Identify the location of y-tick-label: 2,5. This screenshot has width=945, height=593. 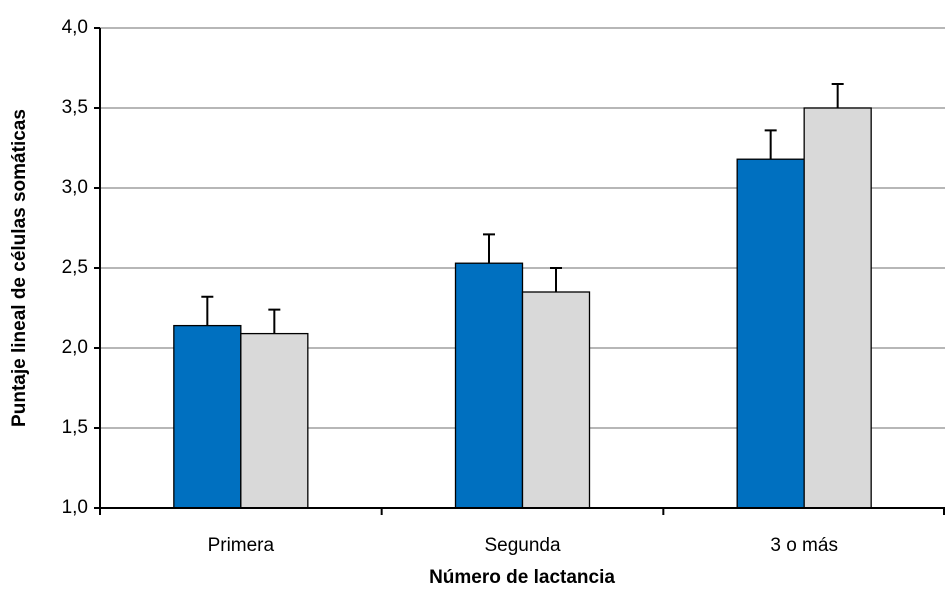
(75, 267).